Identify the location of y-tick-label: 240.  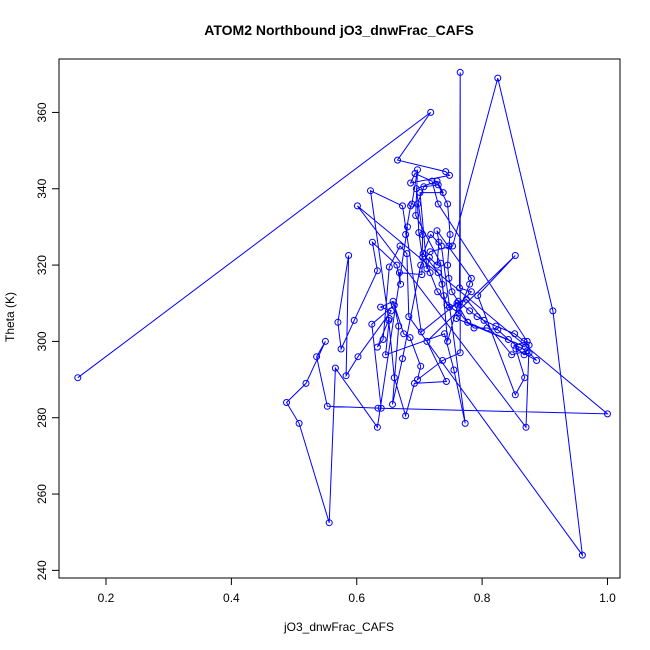
(42, 570).